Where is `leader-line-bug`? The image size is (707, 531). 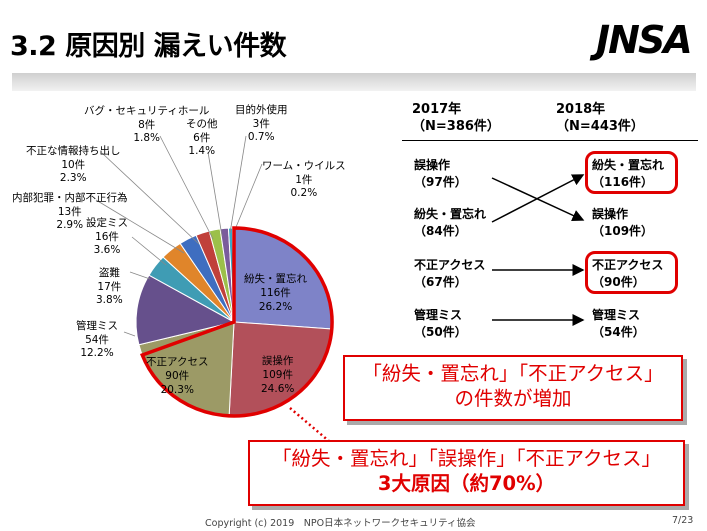
leader-line-bug is located at coordinates (186, 187).